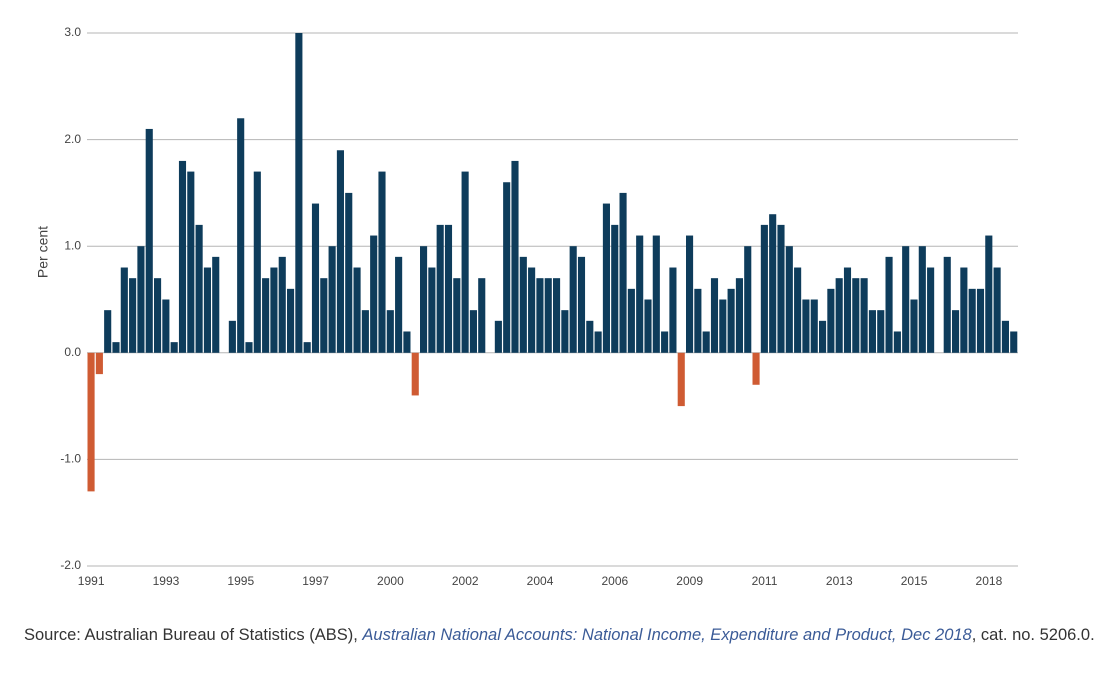 This screenshot has height=684, width=1111. I want to click on y-tick-label: -2.0, so click(70, 565).